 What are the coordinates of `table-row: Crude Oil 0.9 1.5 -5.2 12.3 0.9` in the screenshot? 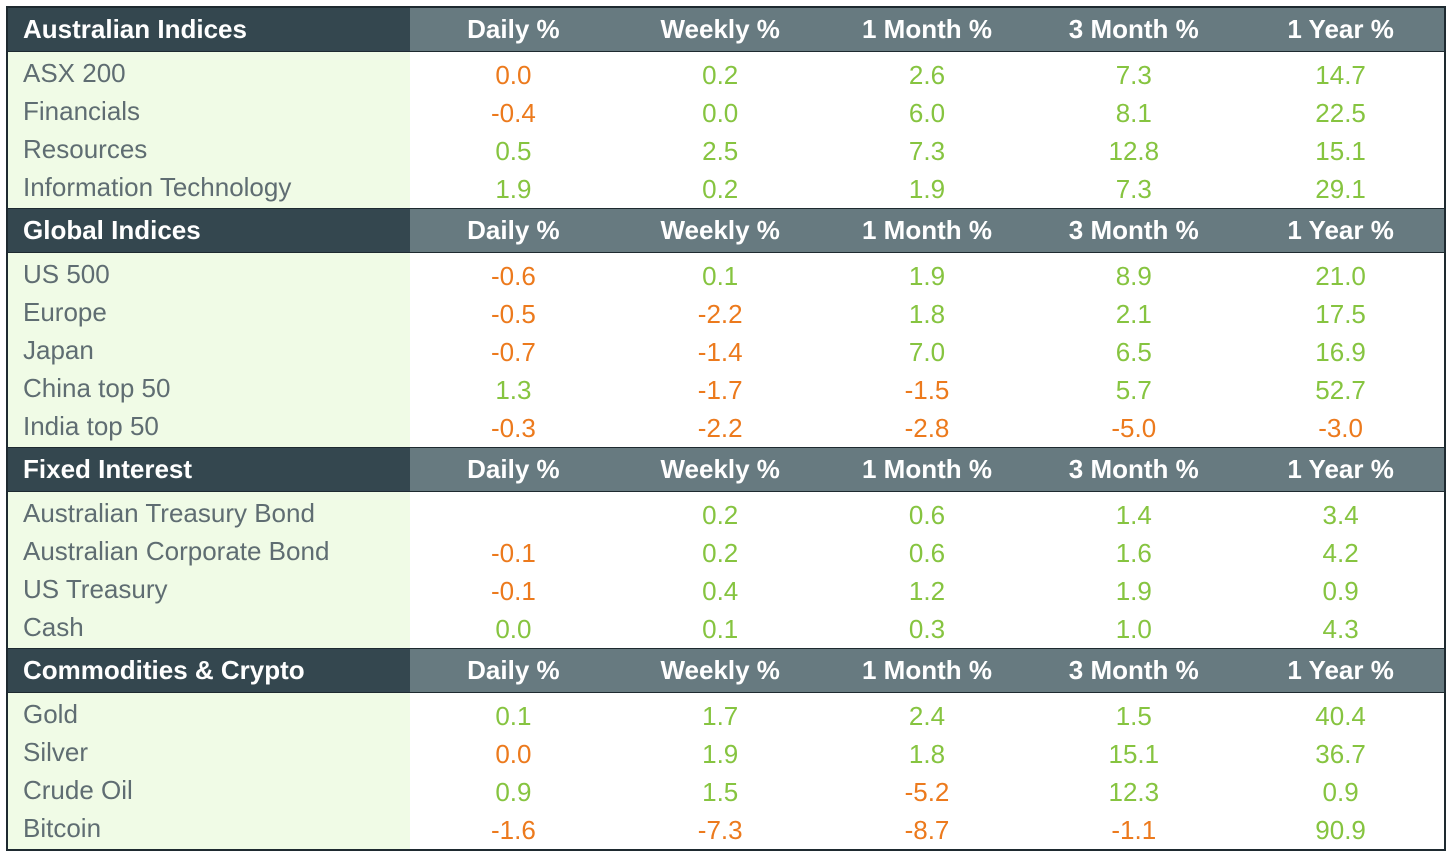 It's located at (726, 790).